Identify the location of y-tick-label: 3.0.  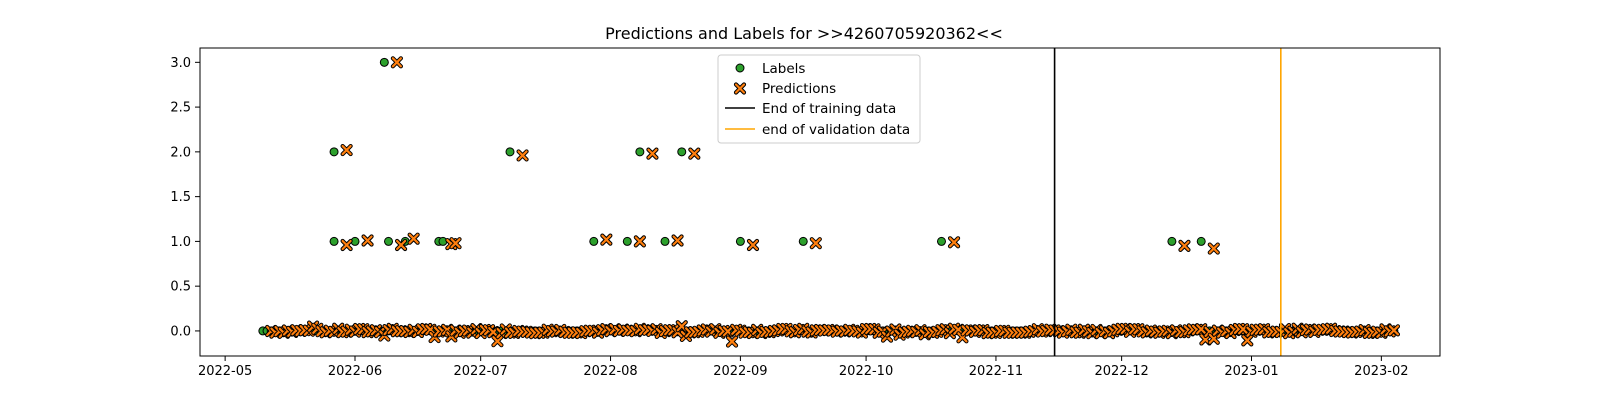
(180, 63).